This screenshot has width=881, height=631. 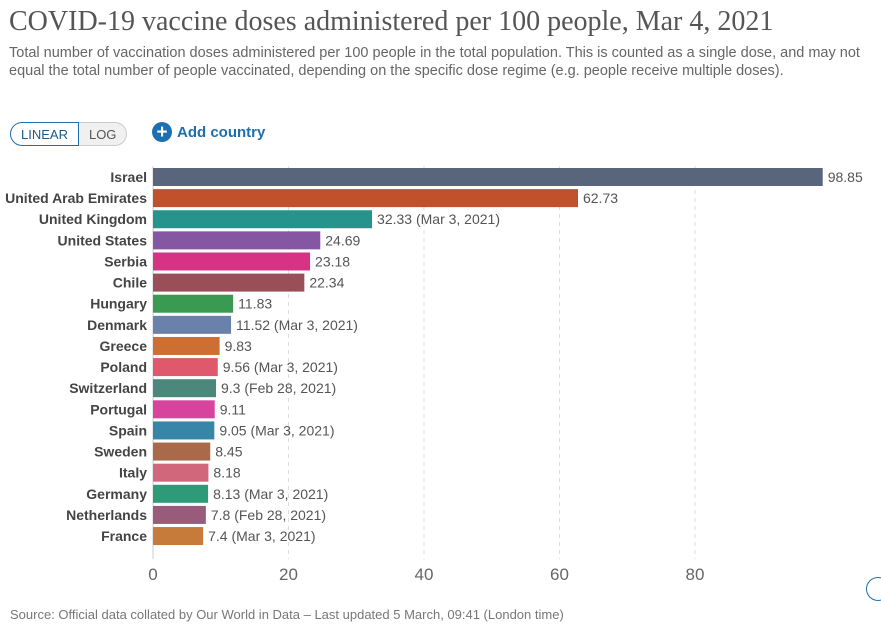 What do you see at coordinates (93, 219) in the screenshot?
I see `category-label: United Kingdom` at bounding box center [93, 219].